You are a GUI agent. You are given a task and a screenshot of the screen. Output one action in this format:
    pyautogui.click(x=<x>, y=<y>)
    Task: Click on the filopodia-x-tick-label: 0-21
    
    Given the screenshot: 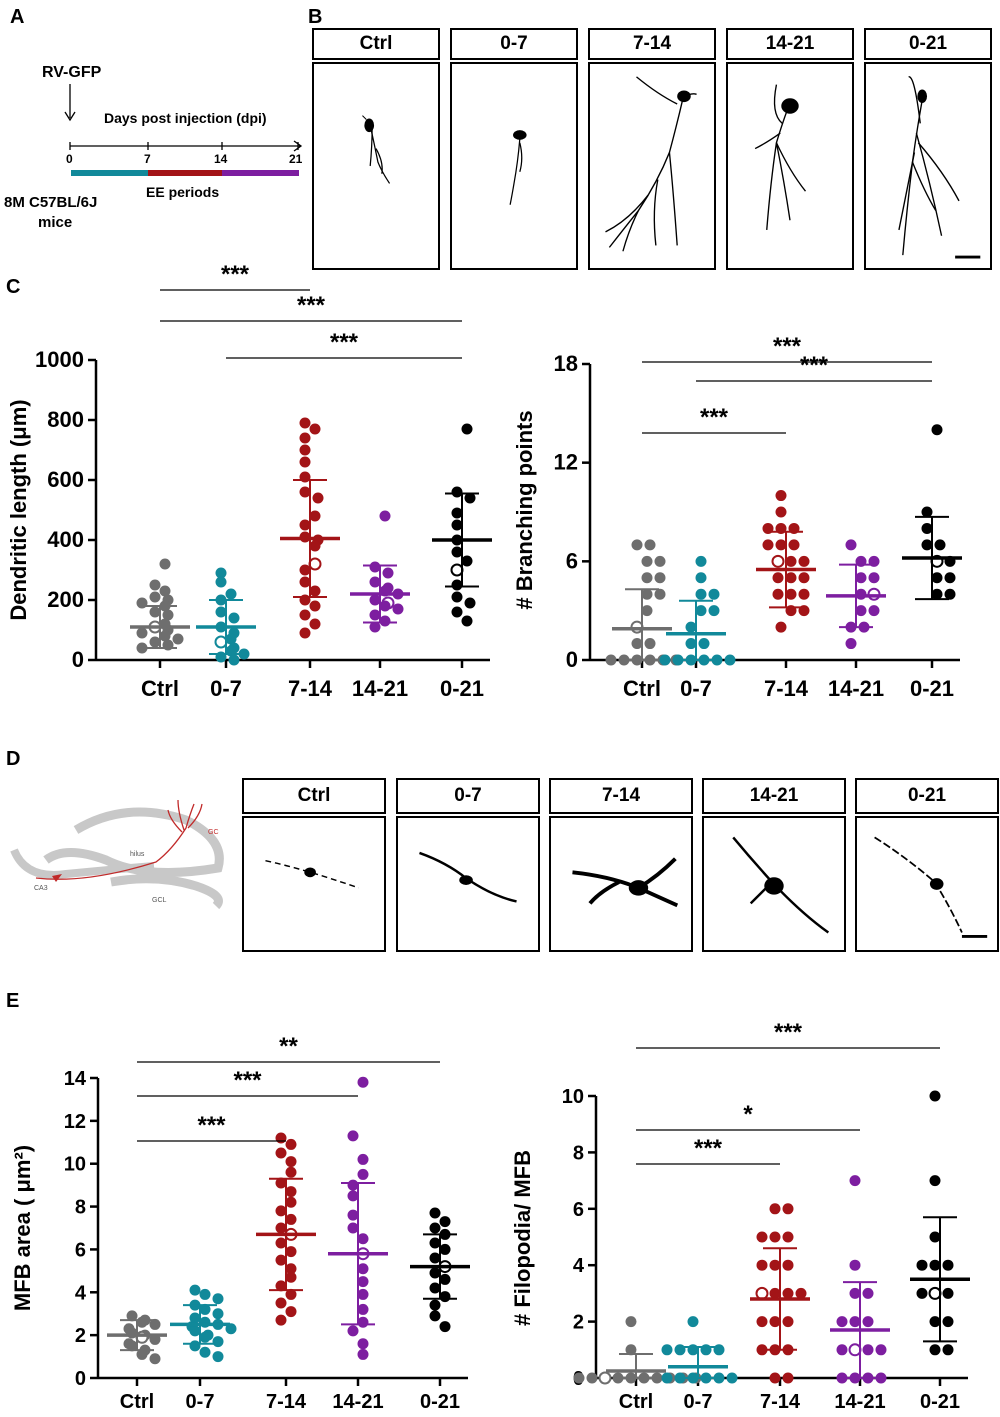 What is the action you would take?
    pyautogui.click(x=940, y=1402)
    